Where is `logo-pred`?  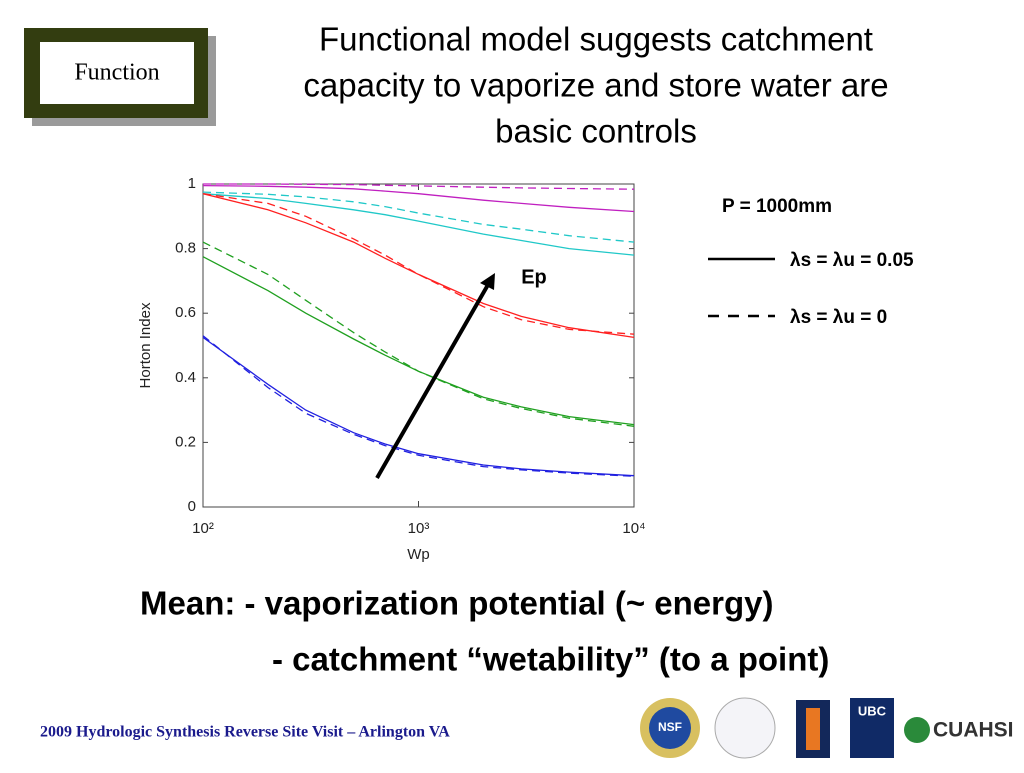
logo-pred is located at coordinates (745, 728).